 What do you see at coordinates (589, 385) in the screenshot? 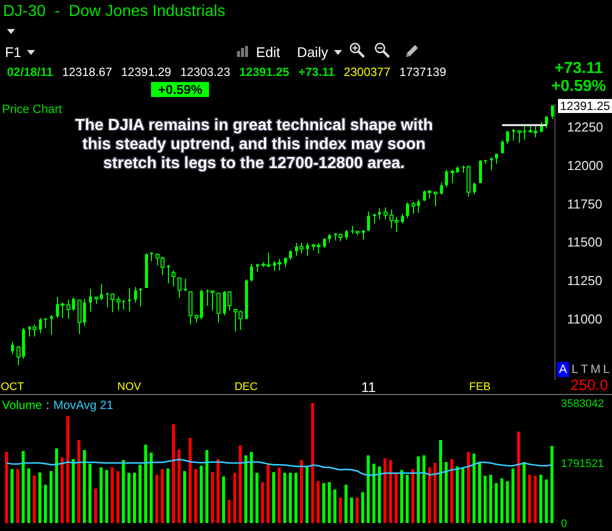
I see `text: 250.0` at bounding box center [589, 385].